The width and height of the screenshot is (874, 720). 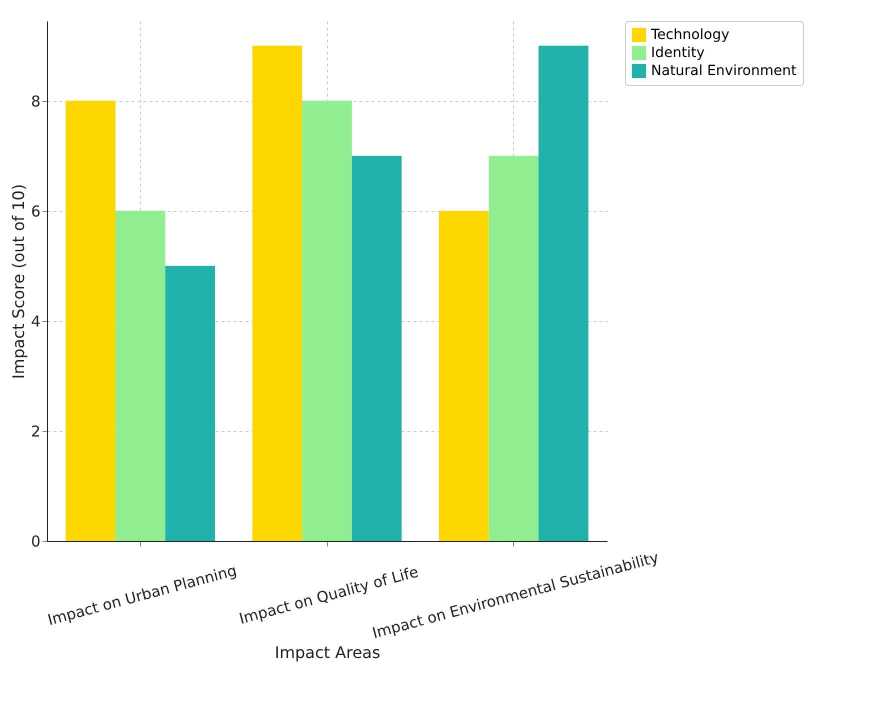 What do you see at coordinates (327, 652) in the screenshot?
I see `x-axis-title: Impact Areas` at bounding box center [327, 652].